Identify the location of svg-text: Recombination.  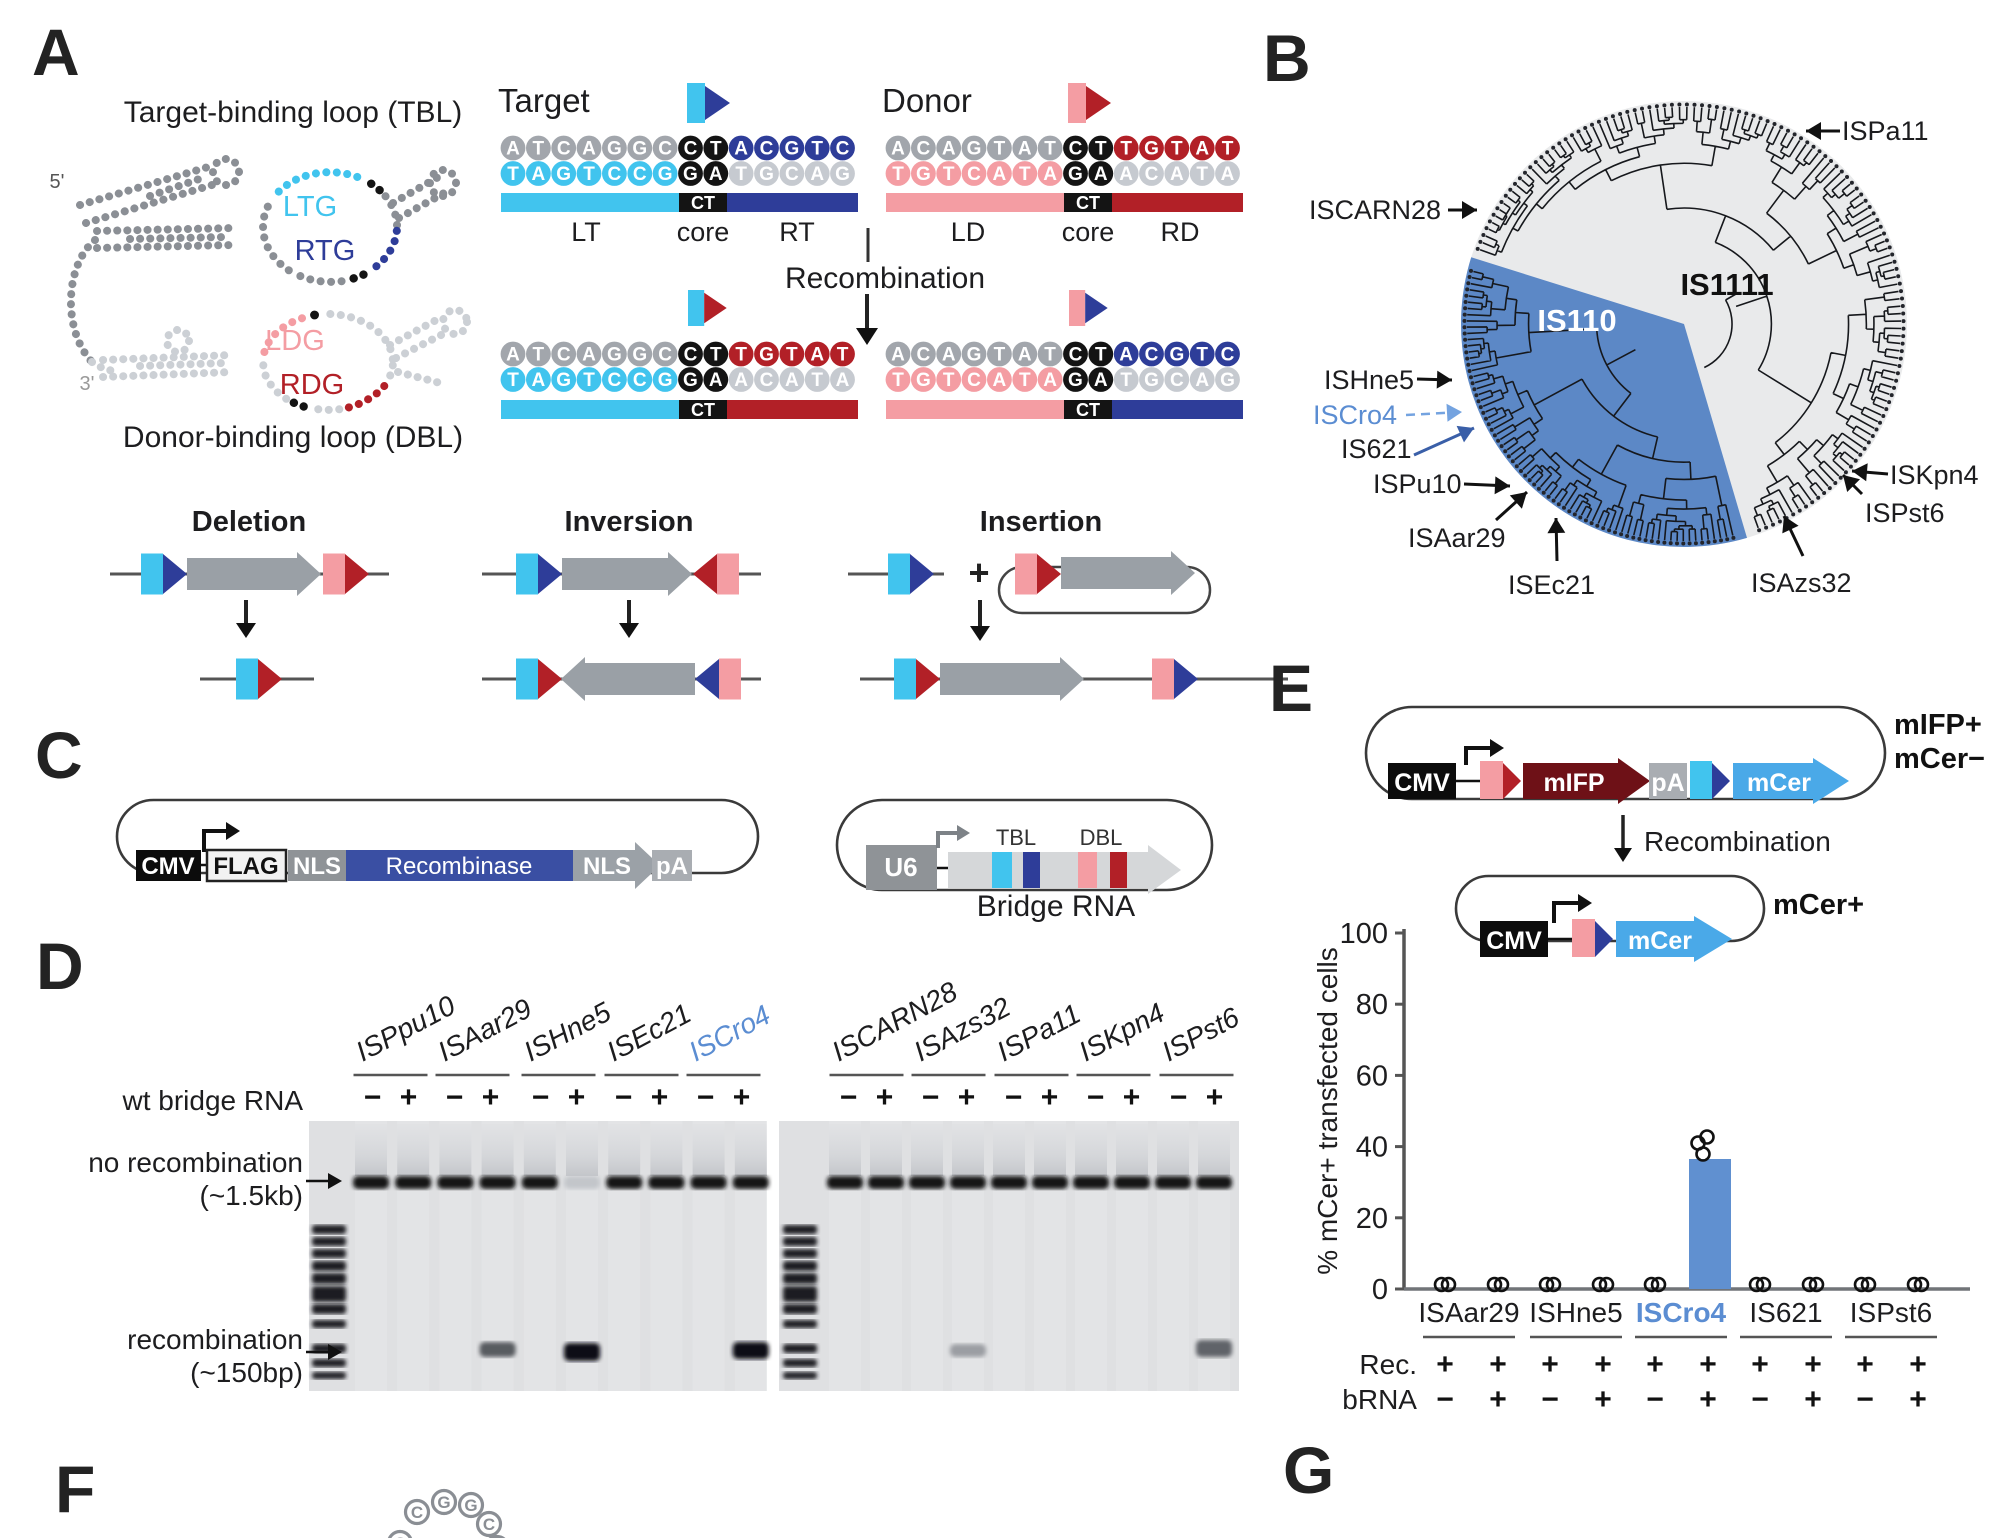
(885, 278).